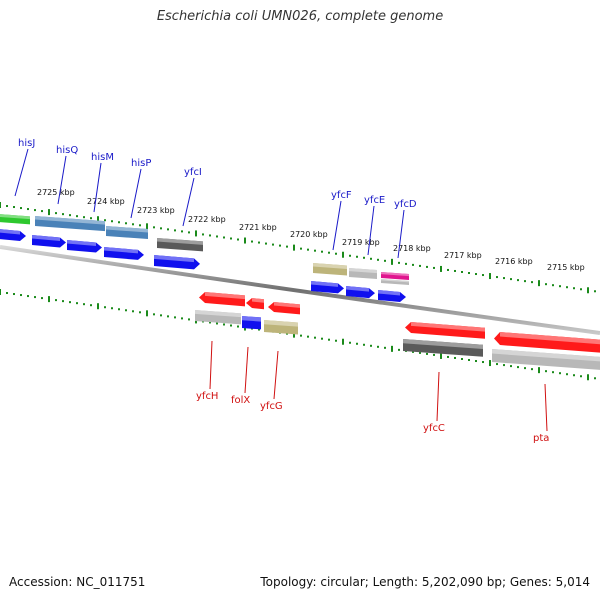  Describe the element at coordinates (300, 16) in the screenshot. I see `map-title: Escherichia coli UMN026, complete genome` at that location.